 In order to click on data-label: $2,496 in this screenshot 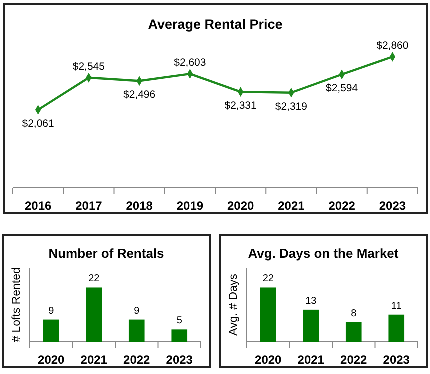, I will do `click(140, 95)`.